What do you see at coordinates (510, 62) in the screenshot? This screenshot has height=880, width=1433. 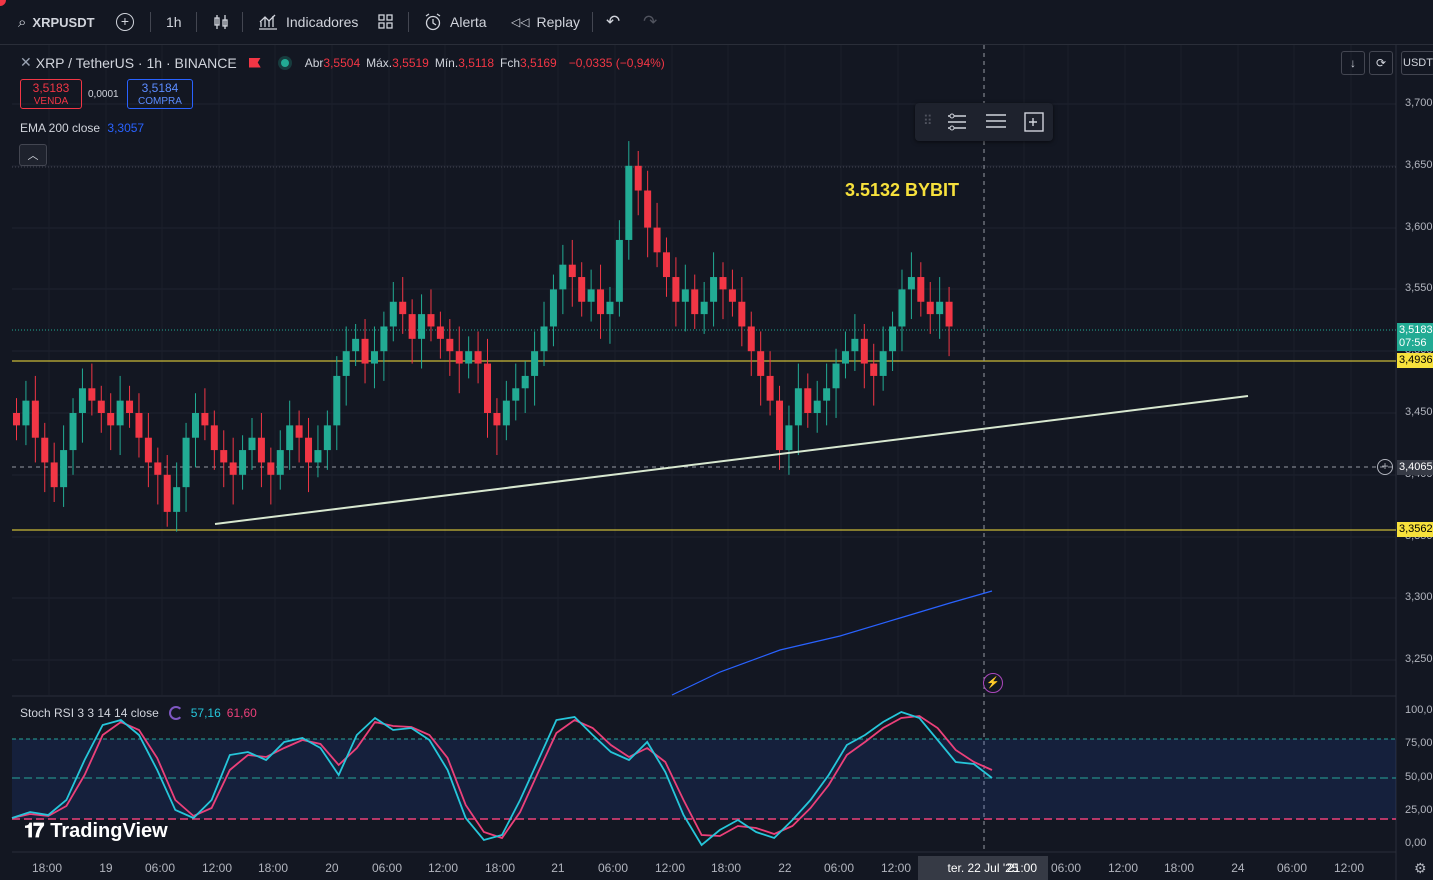 I see `ohlc-key: Fch` at bounding box center [510, 62].